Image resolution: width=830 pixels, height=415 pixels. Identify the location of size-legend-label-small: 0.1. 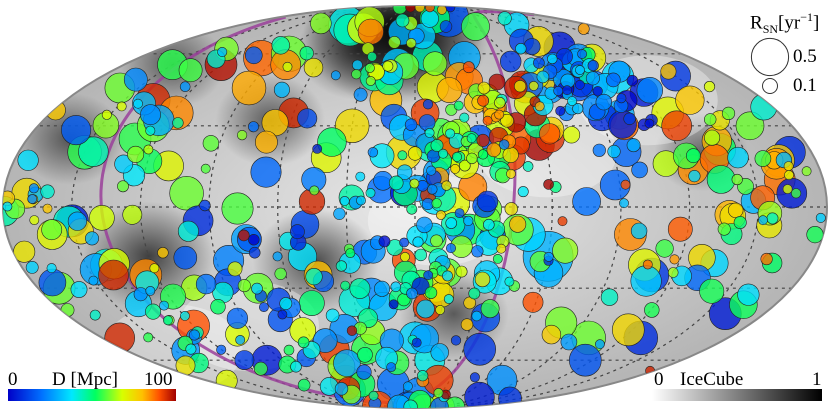
(805, 85).